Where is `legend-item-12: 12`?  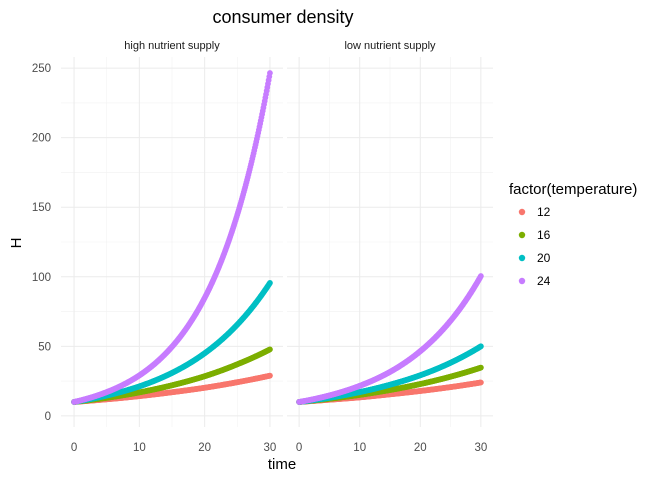
legend-item-12: 12 is located at coordinates (535, 212).